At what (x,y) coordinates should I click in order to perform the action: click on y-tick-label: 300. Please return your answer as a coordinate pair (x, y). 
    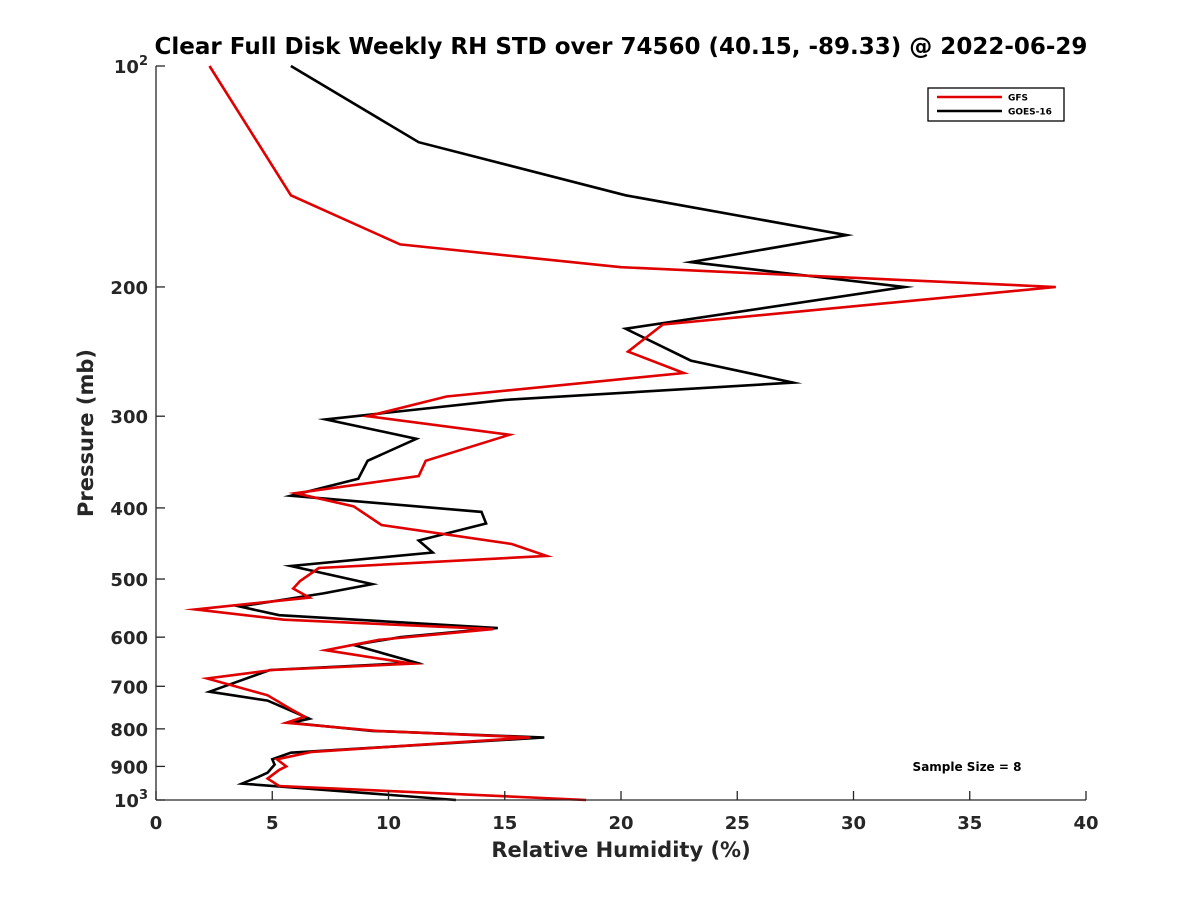
    Looking at the image, I should click on (129, 417).